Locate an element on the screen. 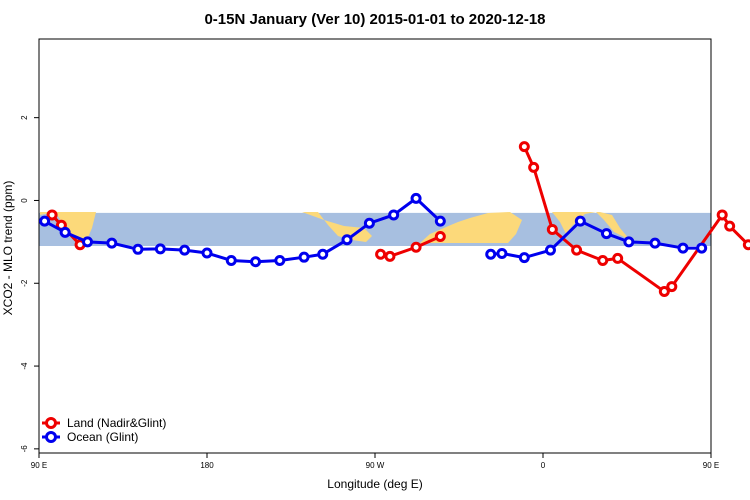 The width and height of the screenshot is (750, 500). land-shape-asia is located at coordinates (68, 227).